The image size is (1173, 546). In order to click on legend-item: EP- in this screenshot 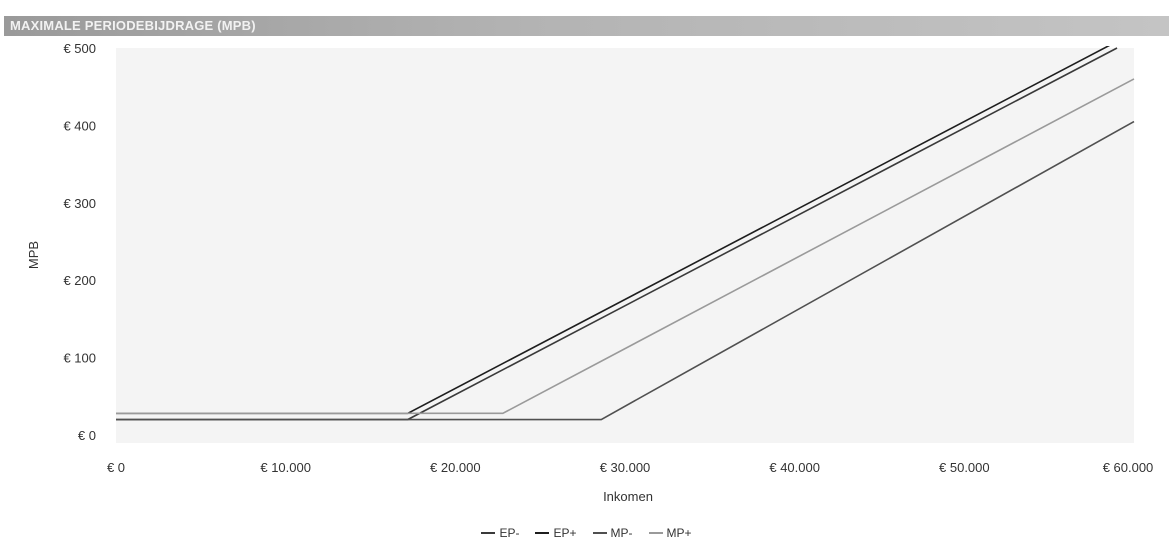, I will do `click(500, 533)`.